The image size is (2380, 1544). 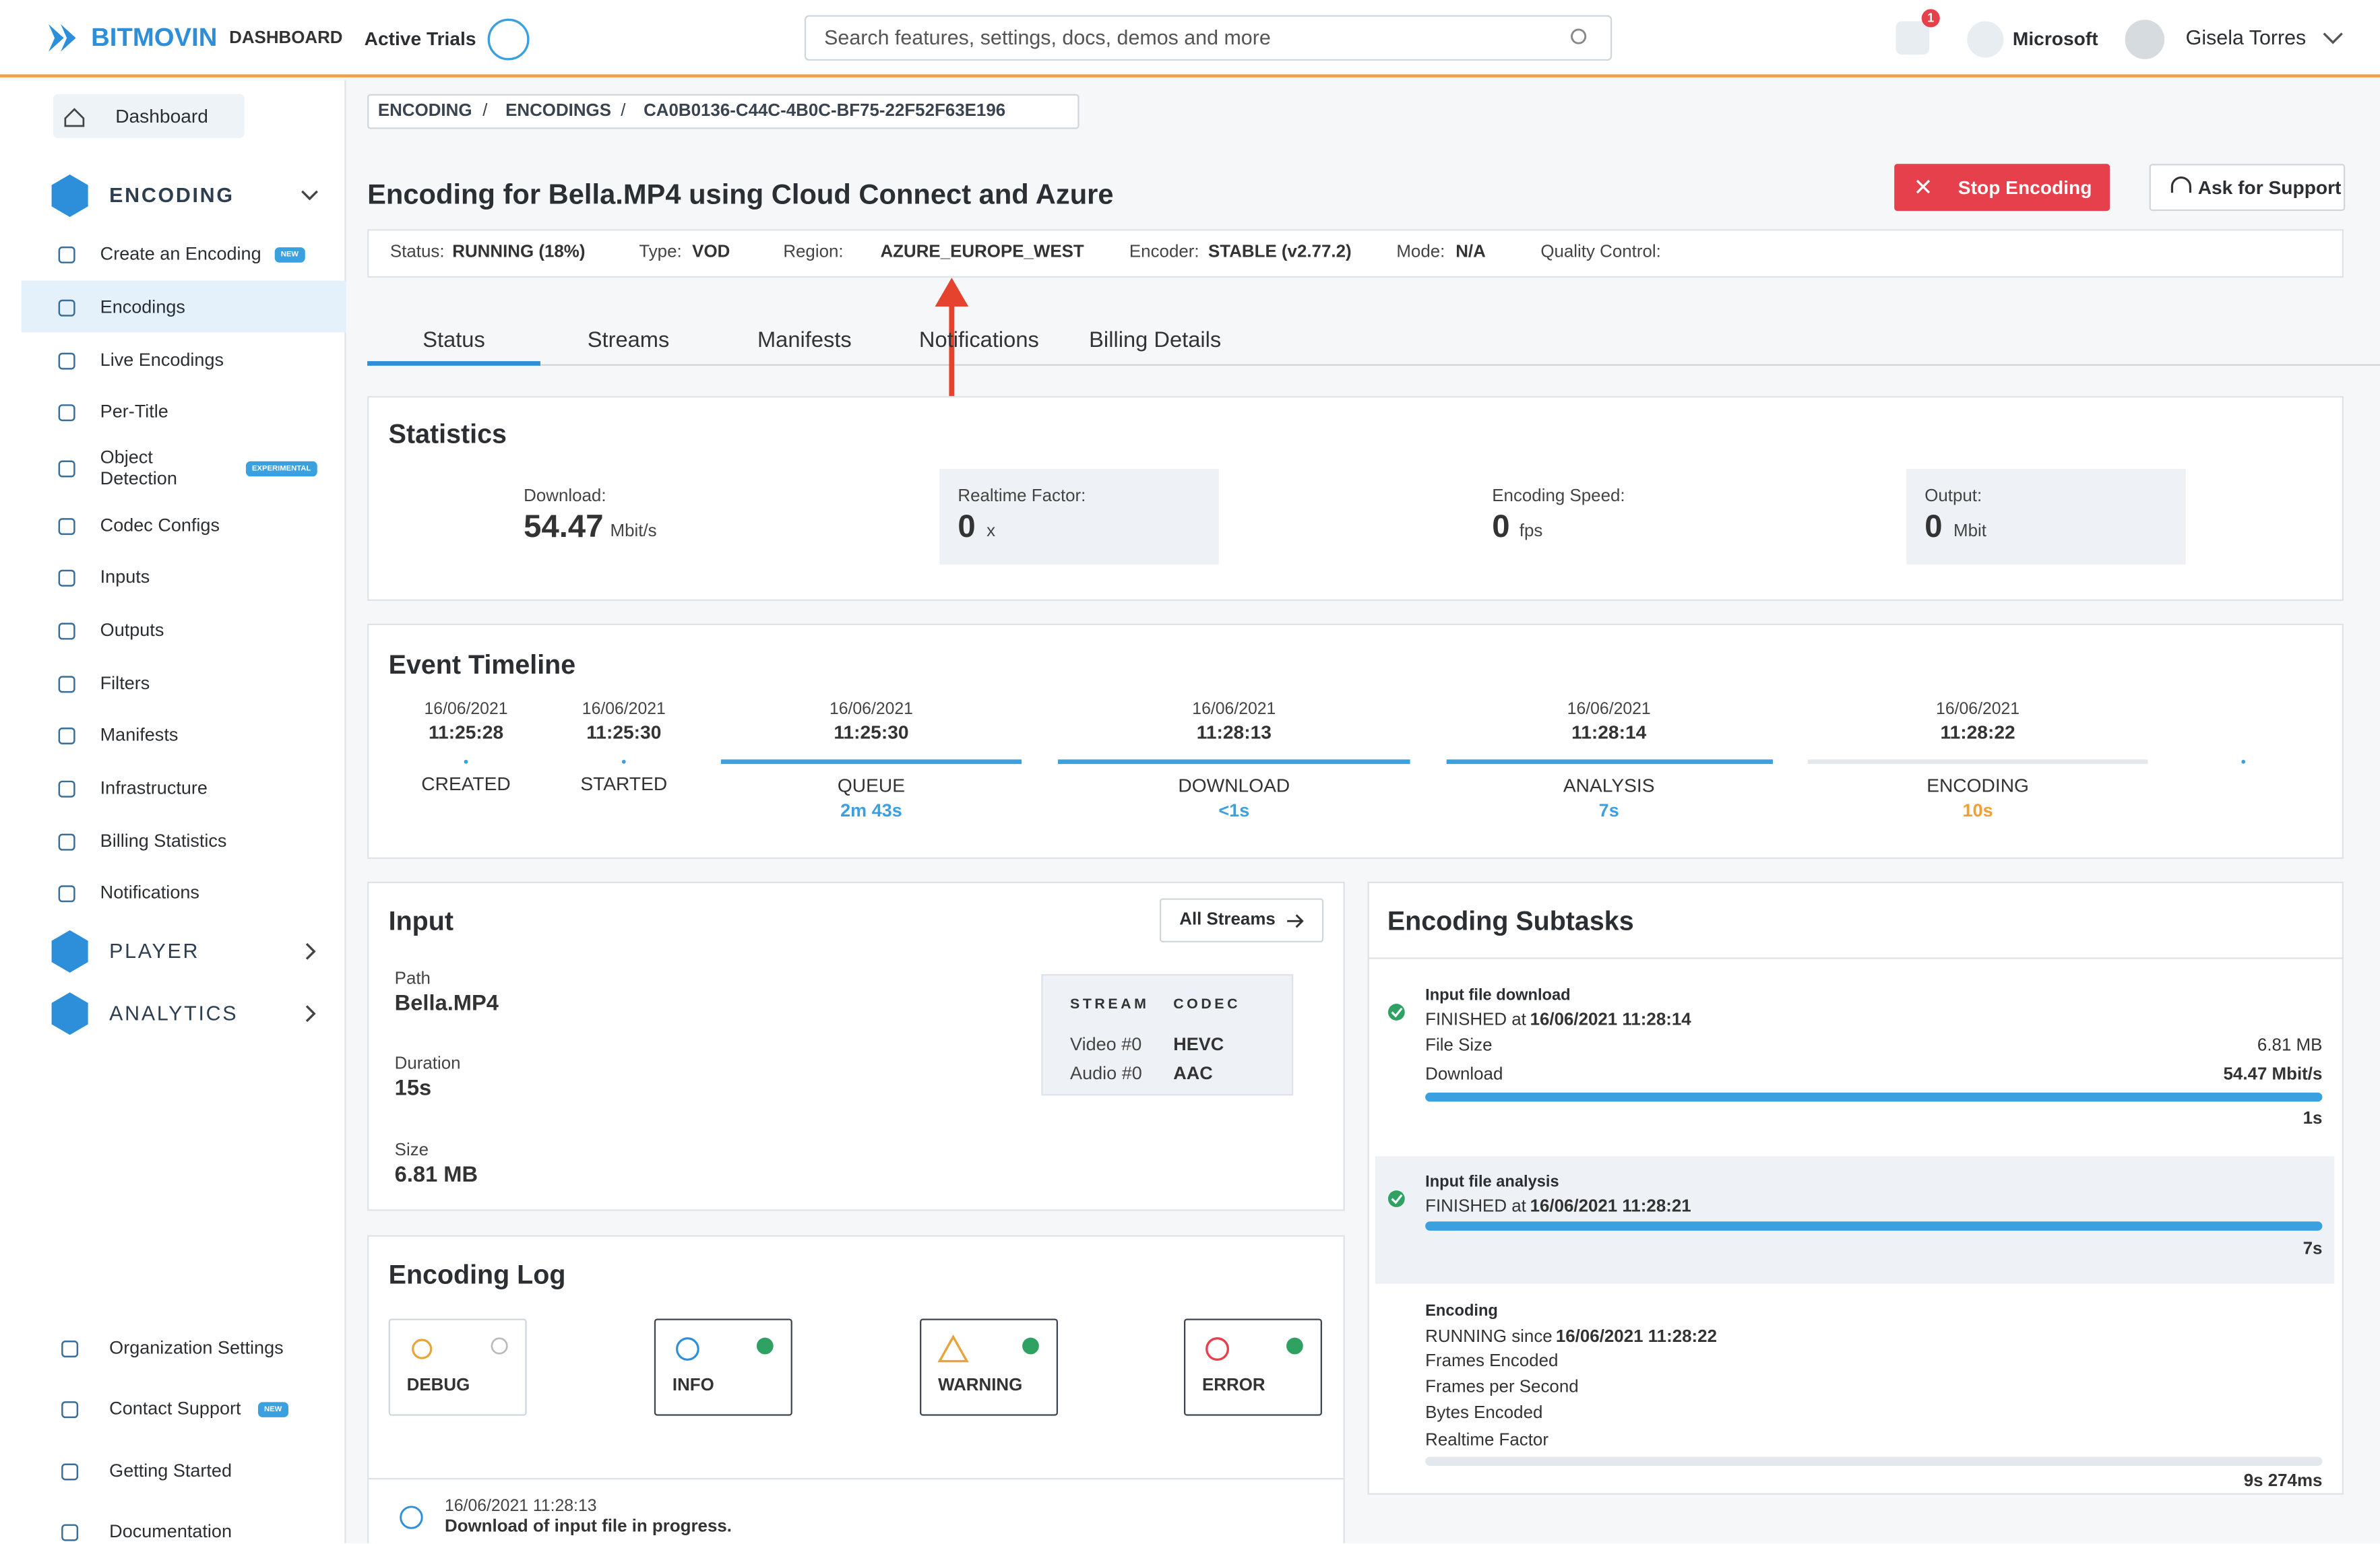 I want to click on notifications-icon, so click(x=1913, y=38).